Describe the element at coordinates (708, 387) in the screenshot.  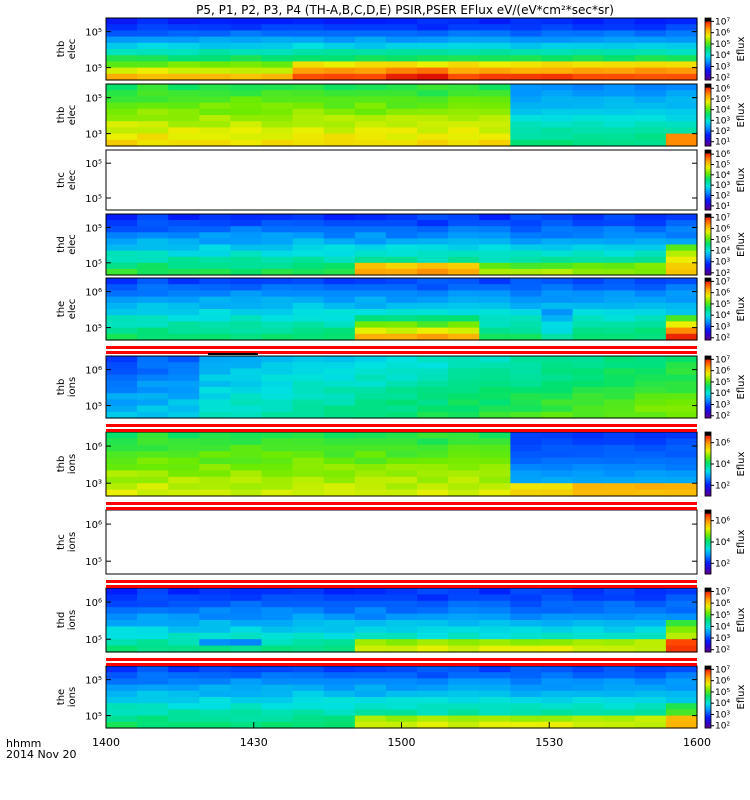
I see `colorbar-frame` at that location.